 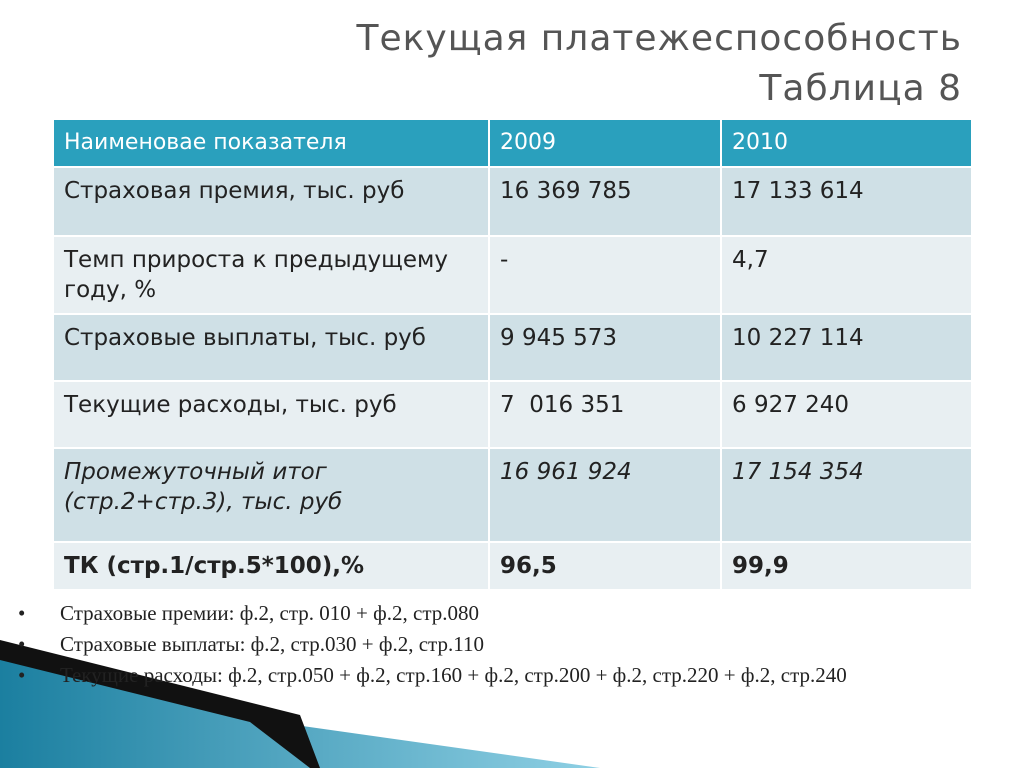 I want to click on table-cell: ТК (стр.1/стр.5*100),%, so click(x=271, y=566).